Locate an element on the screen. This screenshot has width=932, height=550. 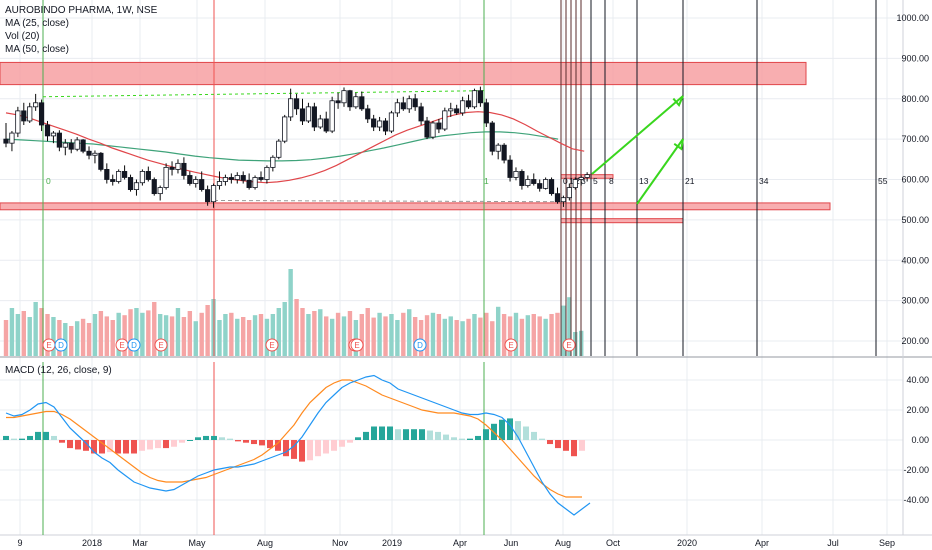
macd-legend: MACD (12, 26, close, 9) is located at coordinates (58, 370).